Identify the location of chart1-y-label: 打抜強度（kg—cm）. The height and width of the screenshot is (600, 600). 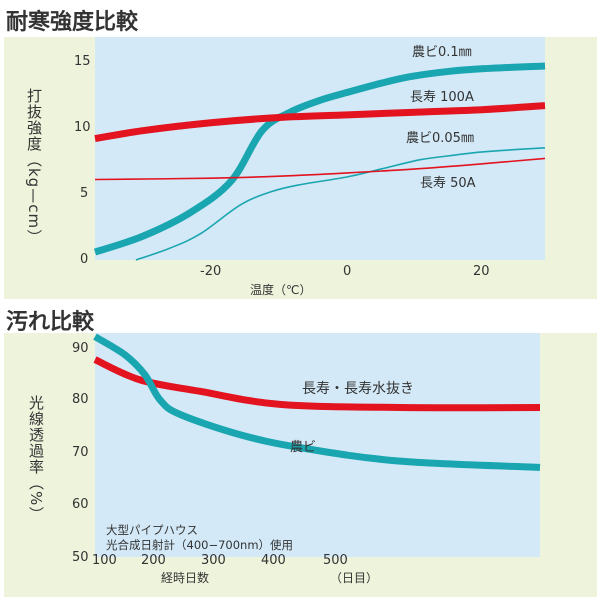
(34, 167).